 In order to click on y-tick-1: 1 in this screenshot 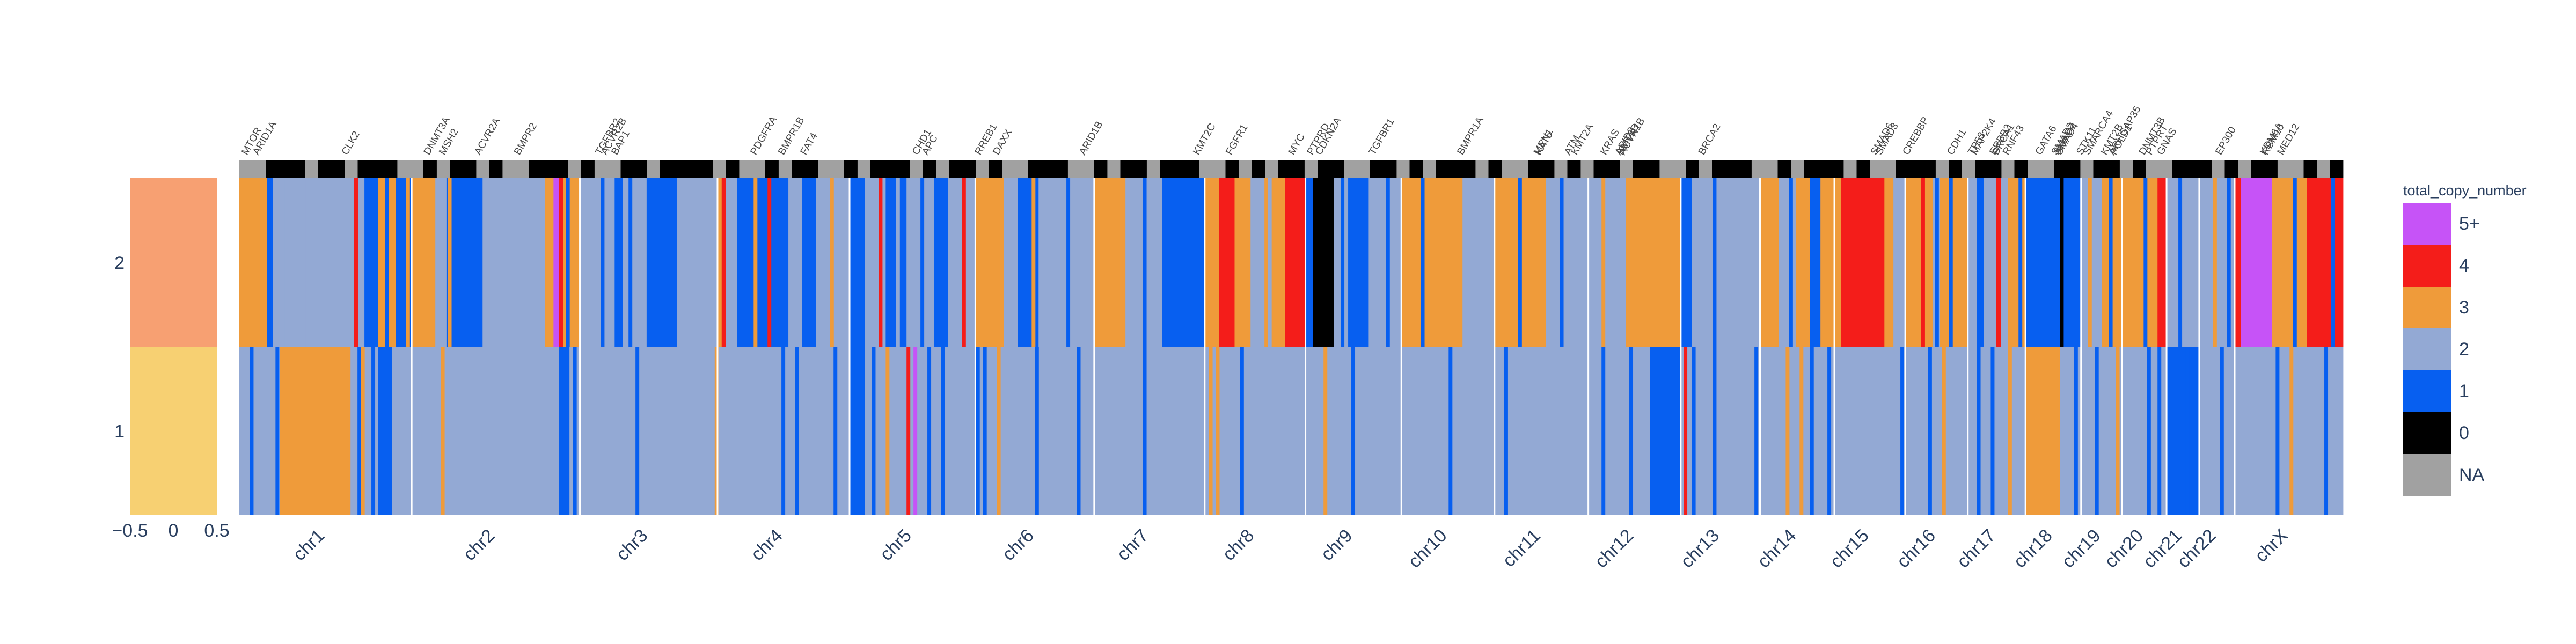, I will do `click(119, 431)`.